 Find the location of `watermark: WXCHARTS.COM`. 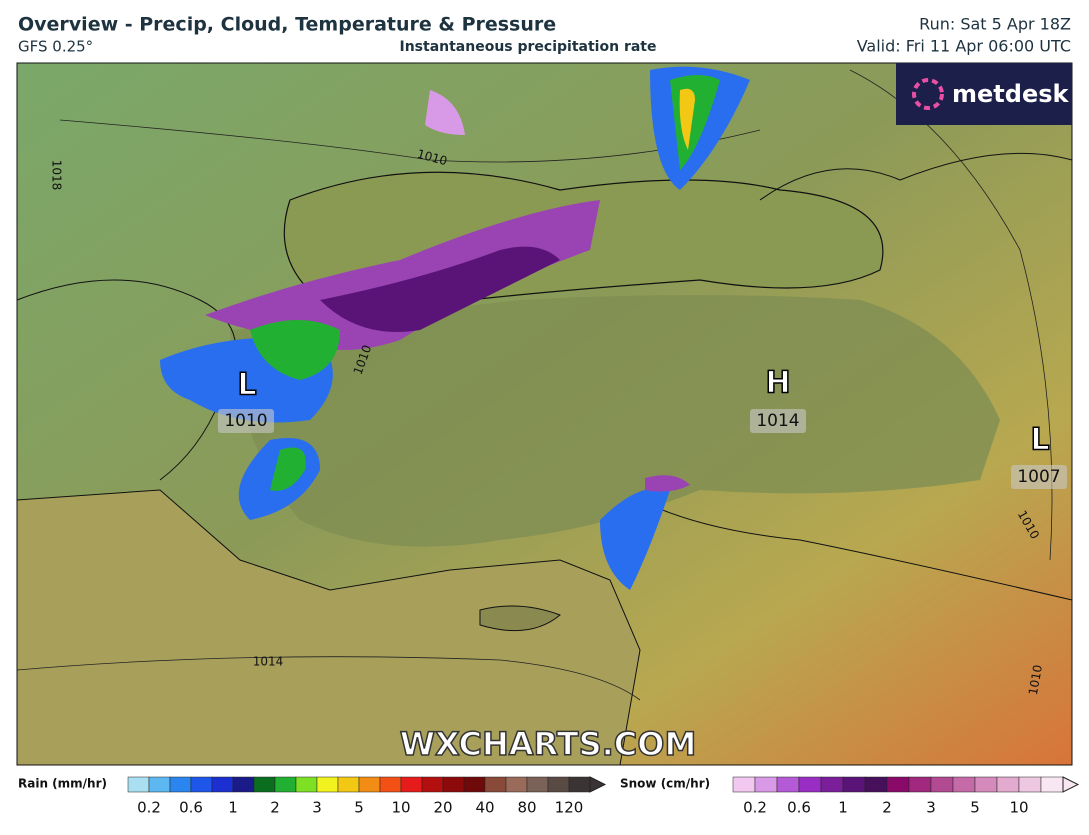

watermark: WXCHARTS.COM is located at coordinates (548, 744).